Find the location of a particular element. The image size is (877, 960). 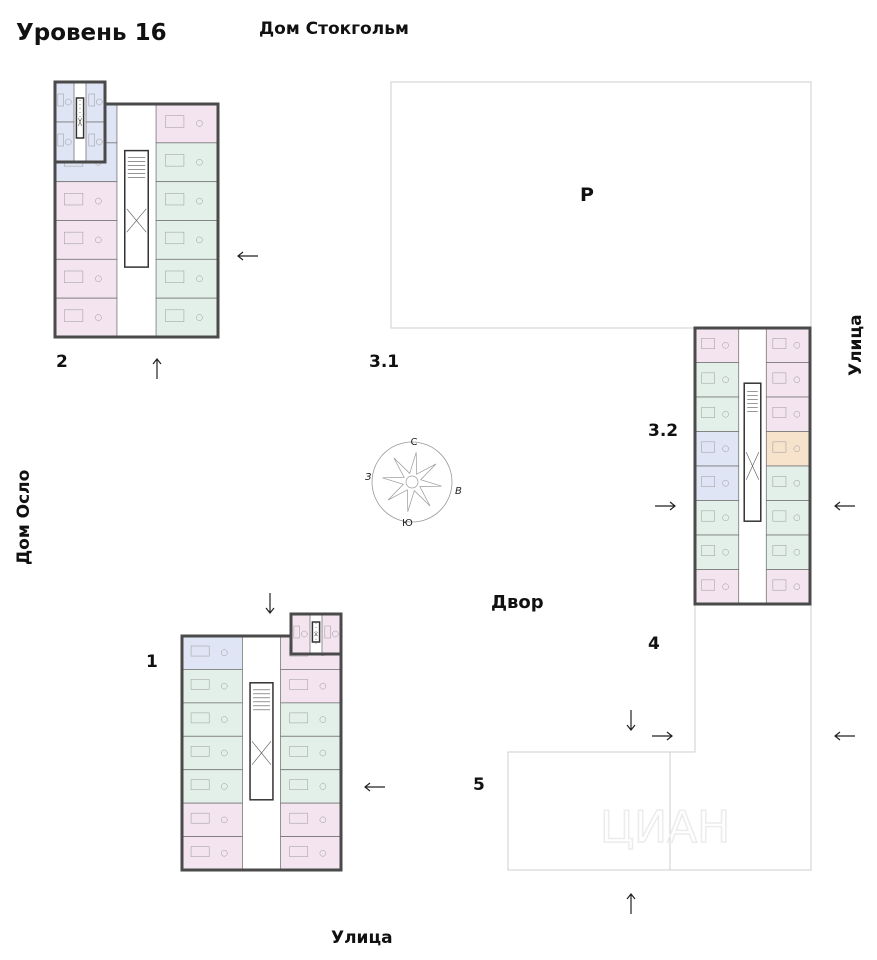

building-2-wing is located at coordinates (80, 122).